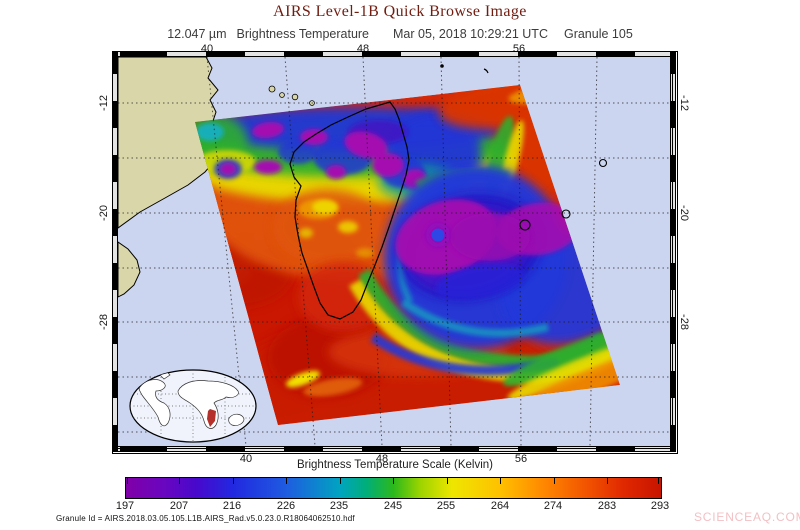  What do you see at coordinates (211, 418) in the screenshot?
I see `inset-swath-marker` at bounding box center [211, 418].